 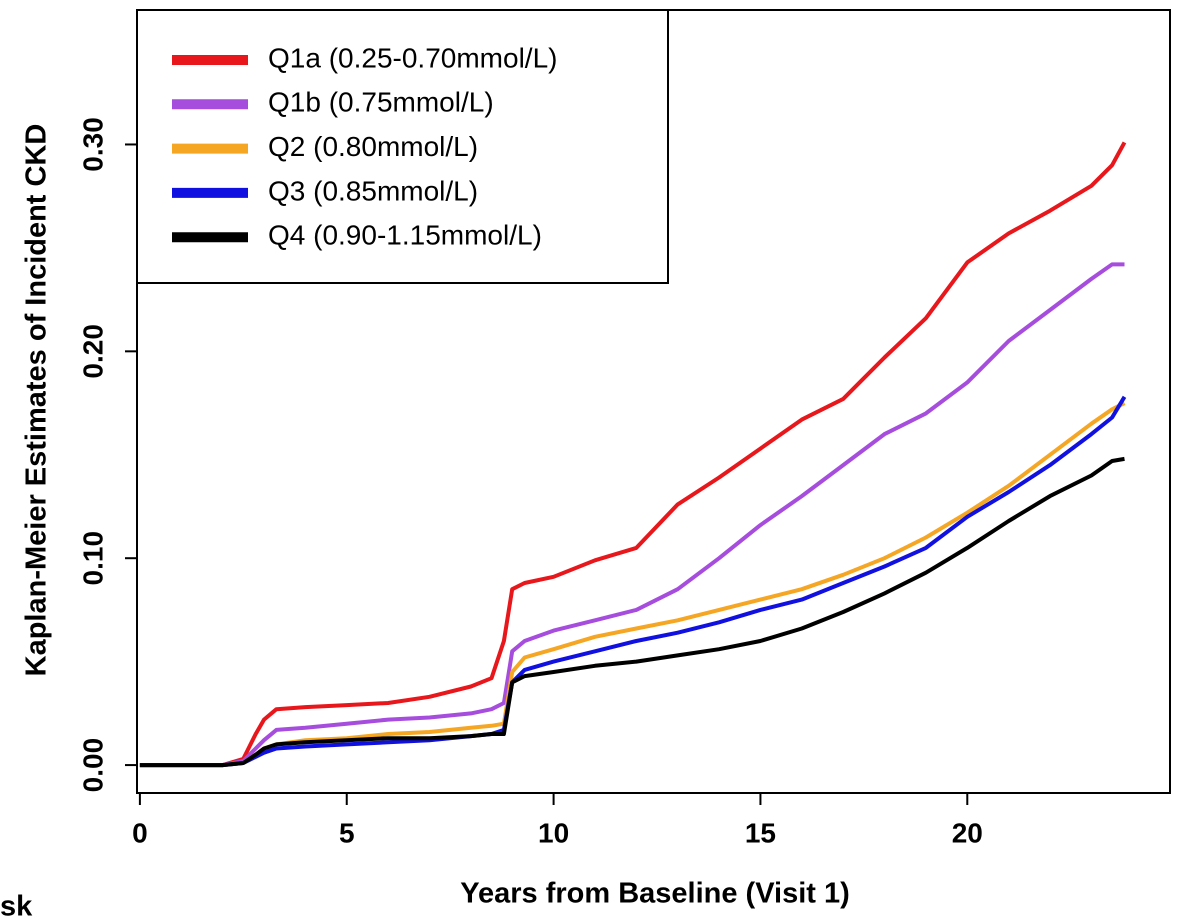 I want to click on y-axis-title: Kaplan-Meier Estimates of Incident CKD, so click(x=37, y=400).